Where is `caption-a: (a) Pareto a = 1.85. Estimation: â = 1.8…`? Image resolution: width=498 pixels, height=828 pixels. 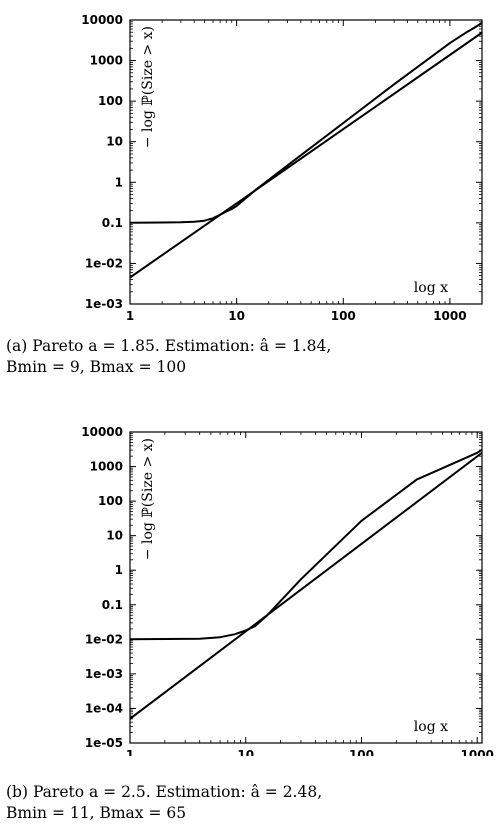 caption-a: (a) Pareto a = 1.85. Estimation: â = 1.8… is located at coordinates (249, 357).